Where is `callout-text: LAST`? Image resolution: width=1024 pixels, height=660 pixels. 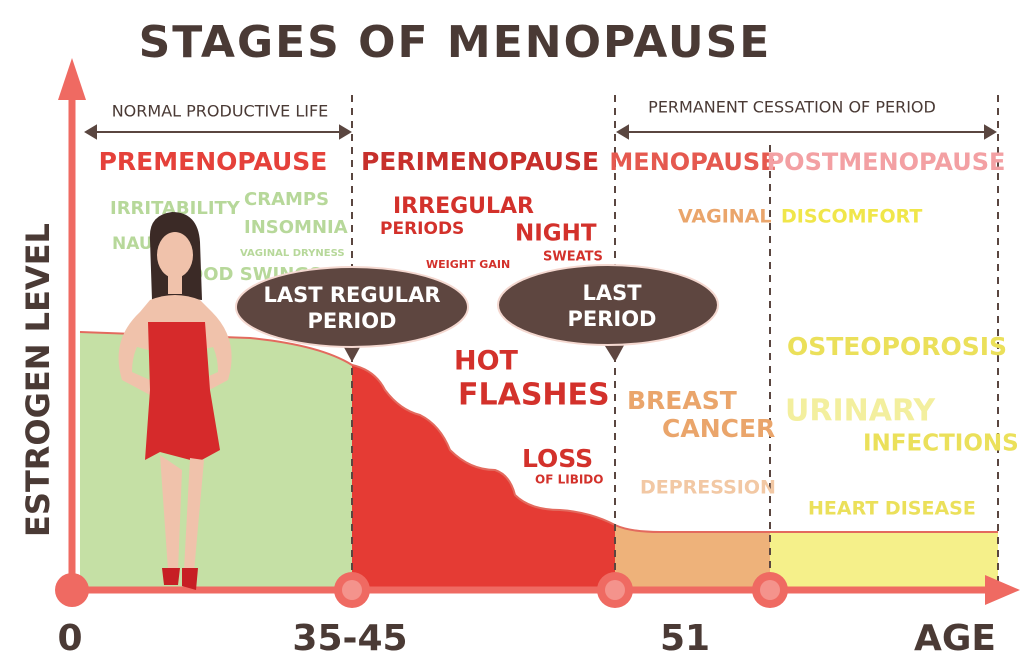
callout-text: LAST is located at coordinates (612, 293).